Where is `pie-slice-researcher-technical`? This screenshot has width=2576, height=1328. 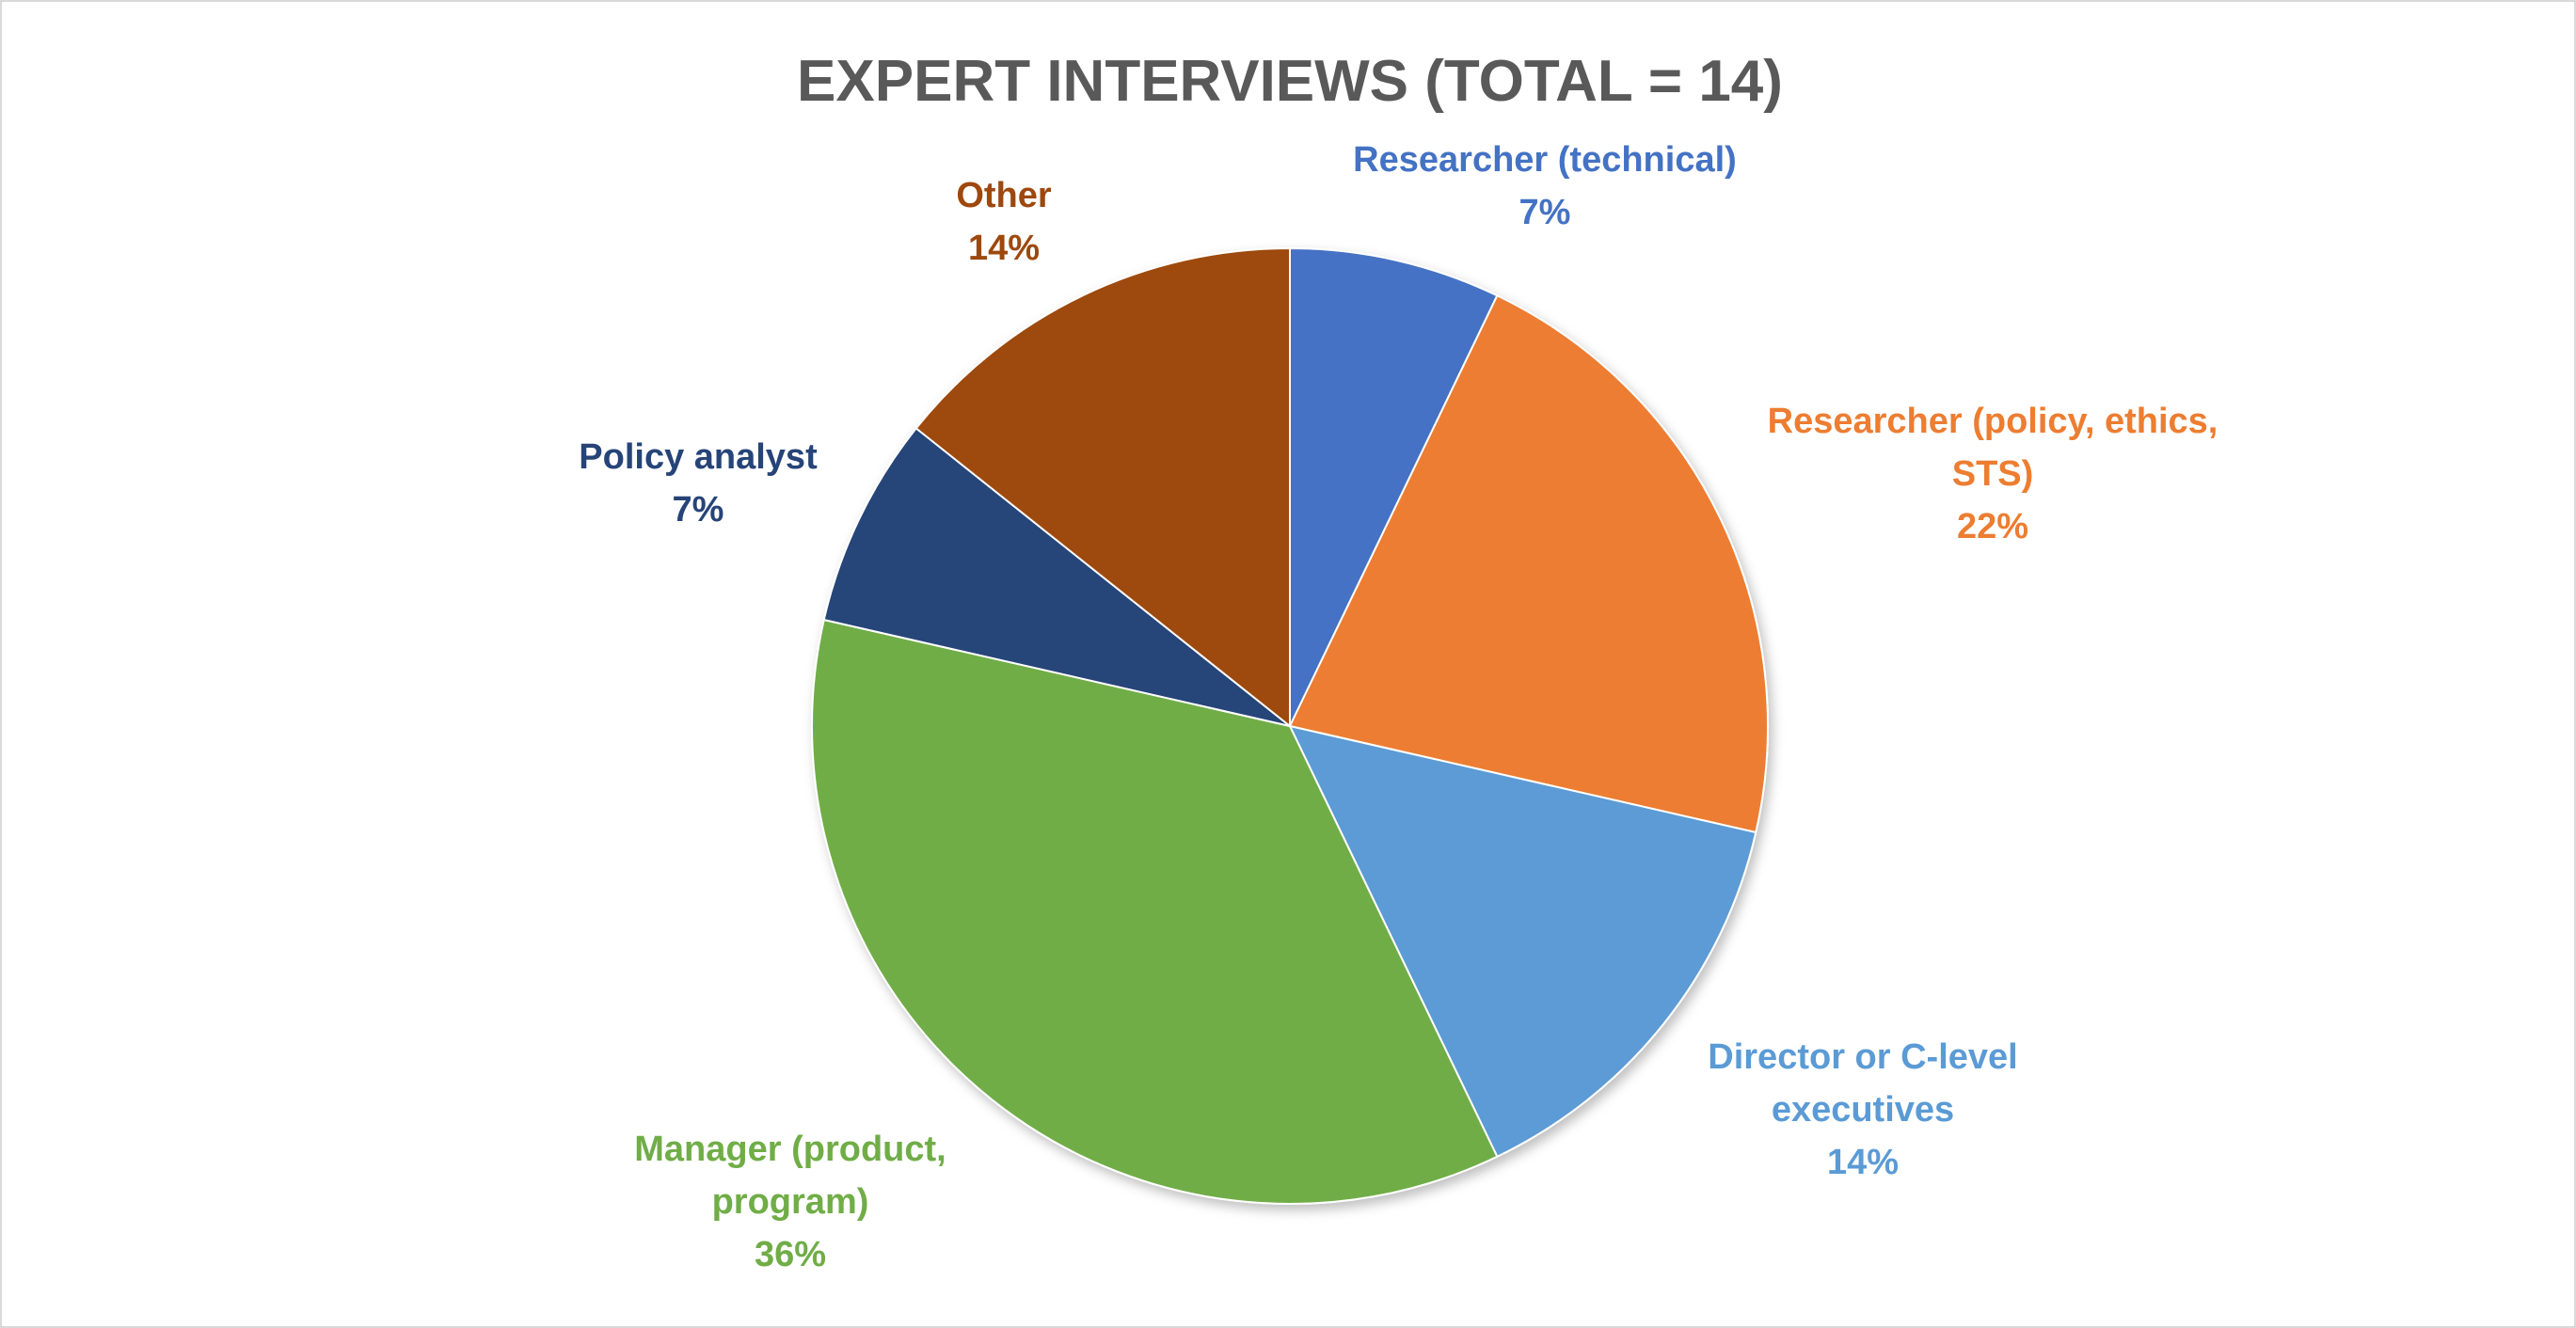
pie-slice-researcher-technical is located at coordinates (1394, 486).